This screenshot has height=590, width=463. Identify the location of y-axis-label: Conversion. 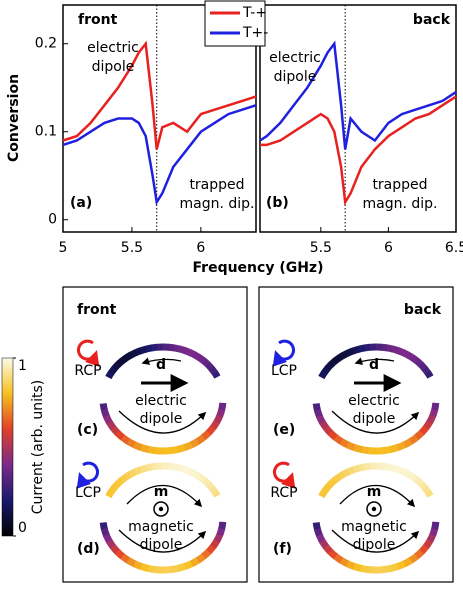
(14, 118).